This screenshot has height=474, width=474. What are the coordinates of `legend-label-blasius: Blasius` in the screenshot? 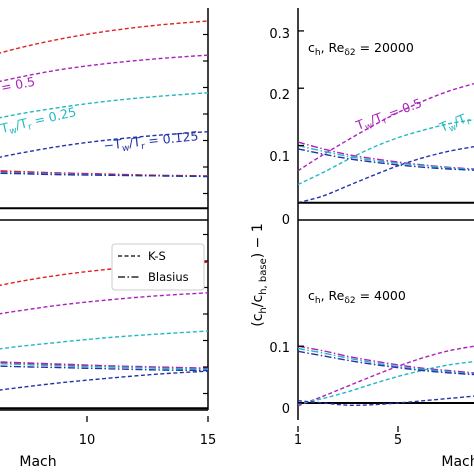 It's located at (168, 277).